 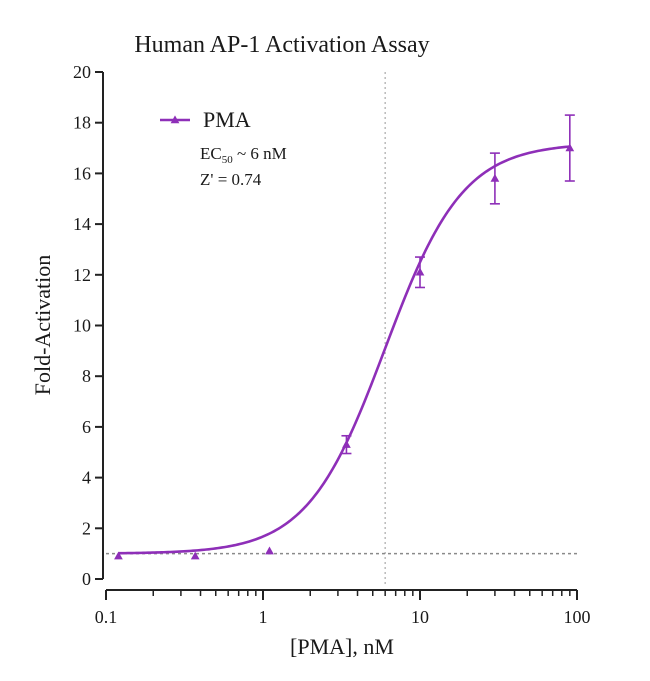 I want to click on y-tick-label: 14, so click(x=82, y=224).